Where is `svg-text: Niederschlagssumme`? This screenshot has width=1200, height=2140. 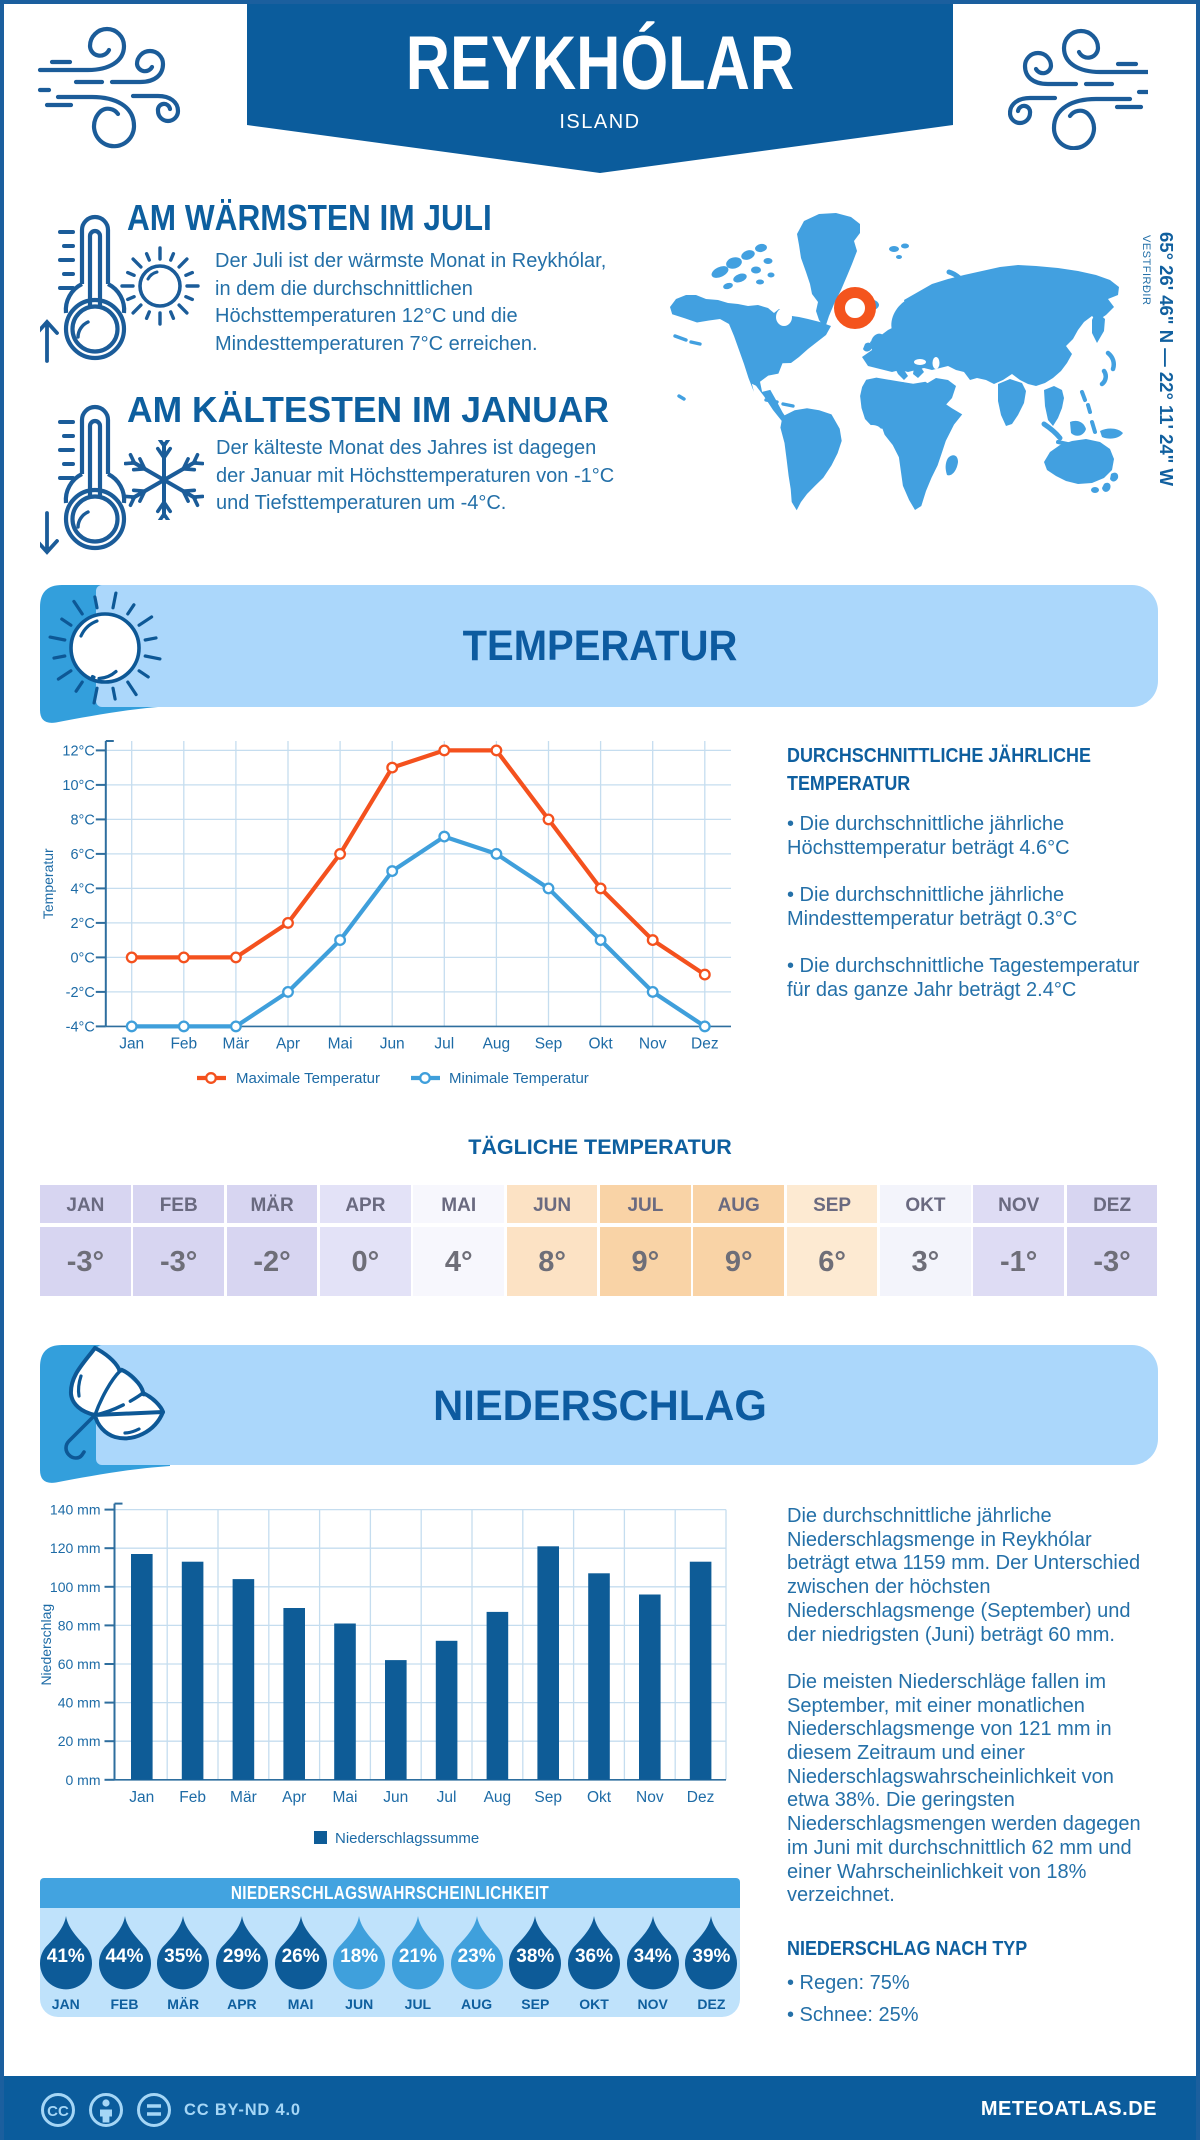 svg-text: Niederschlagssumme is located at coordinates (407, 1838).